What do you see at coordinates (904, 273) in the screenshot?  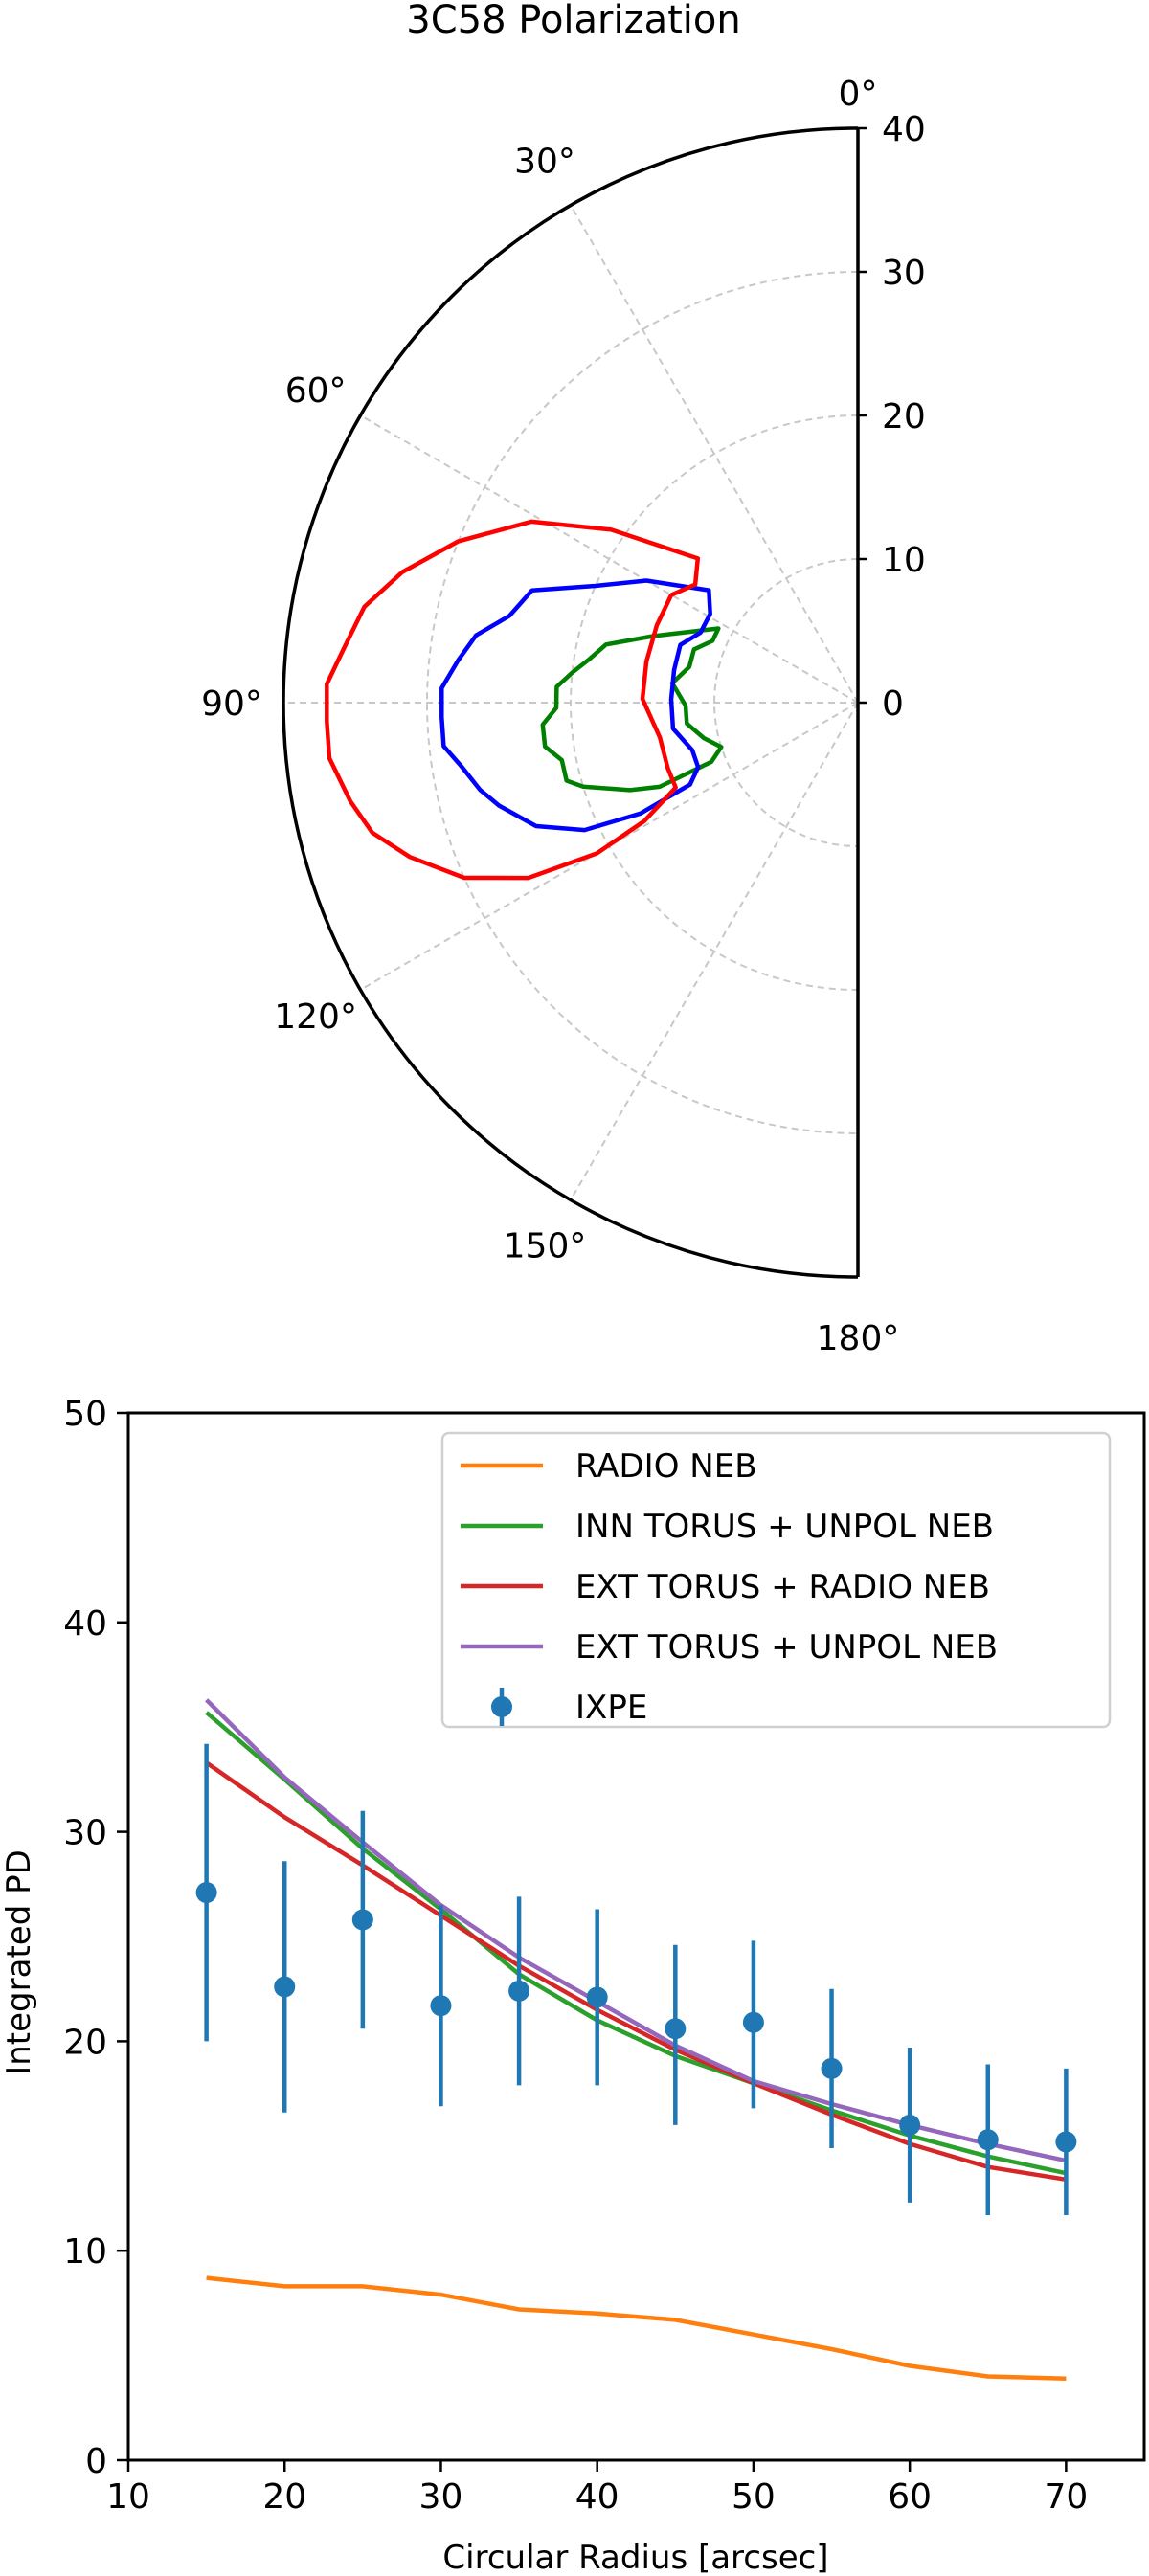 I see `r-tick-label-30: 30` at bounding box center [904, 273].